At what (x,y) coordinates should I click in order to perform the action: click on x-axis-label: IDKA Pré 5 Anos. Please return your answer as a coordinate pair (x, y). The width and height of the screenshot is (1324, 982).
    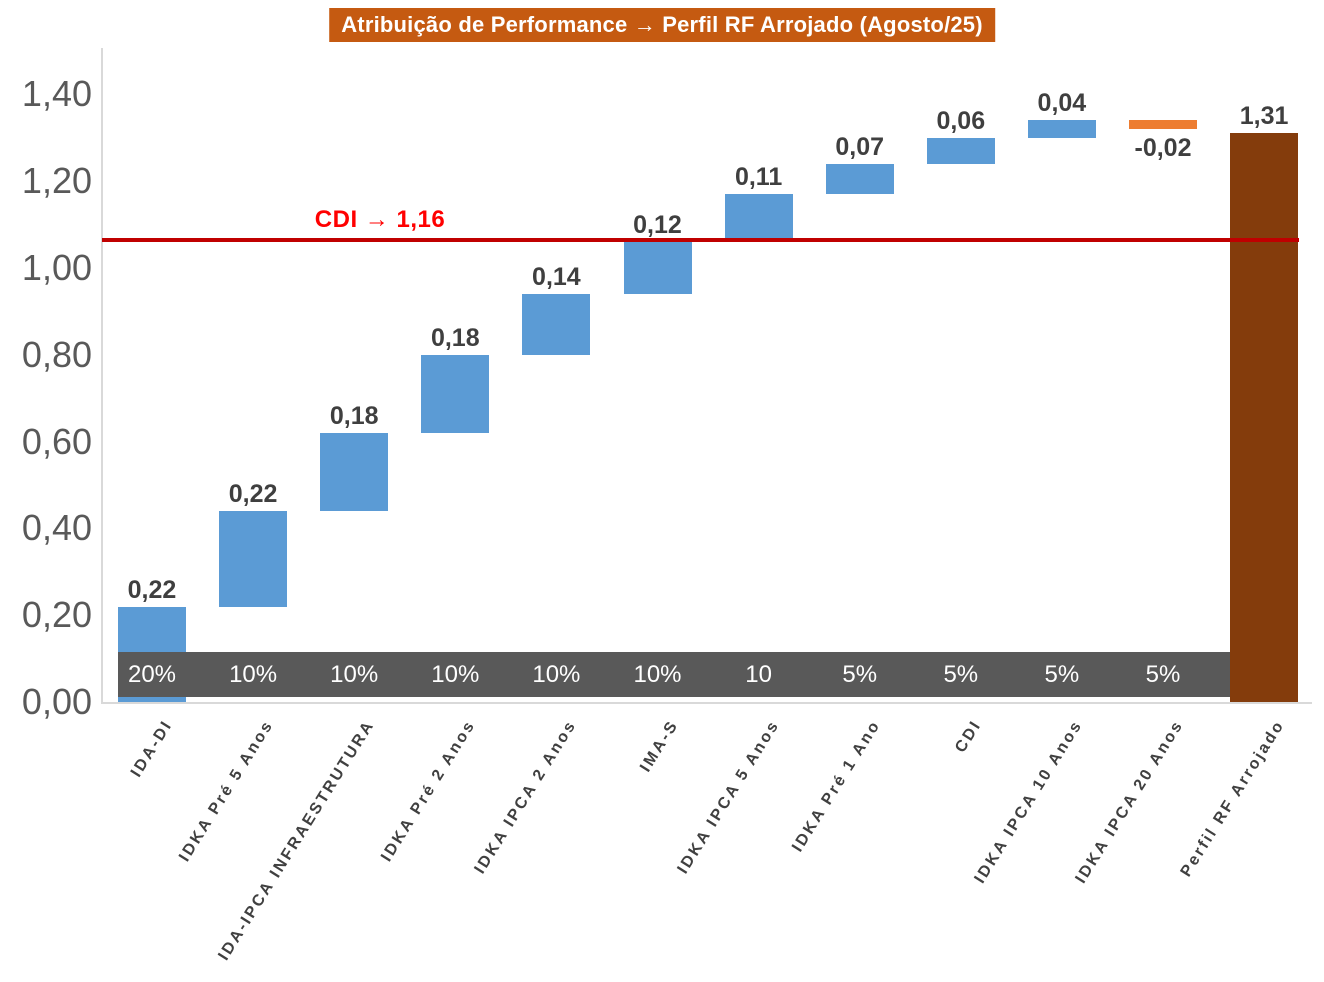
    Looking at the image, I should click on (227, 791).